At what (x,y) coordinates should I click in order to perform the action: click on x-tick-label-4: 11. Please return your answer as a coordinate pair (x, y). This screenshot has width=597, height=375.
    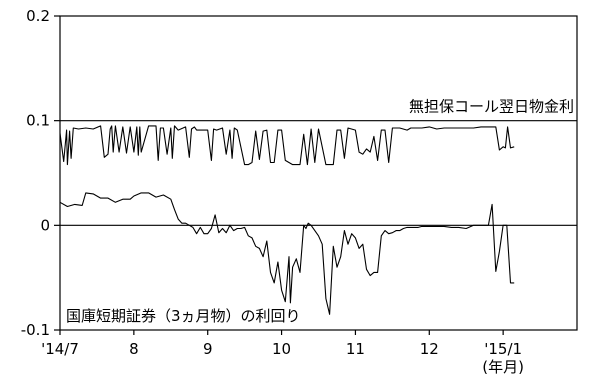
    Looking at the image, I should click on (355, 349).